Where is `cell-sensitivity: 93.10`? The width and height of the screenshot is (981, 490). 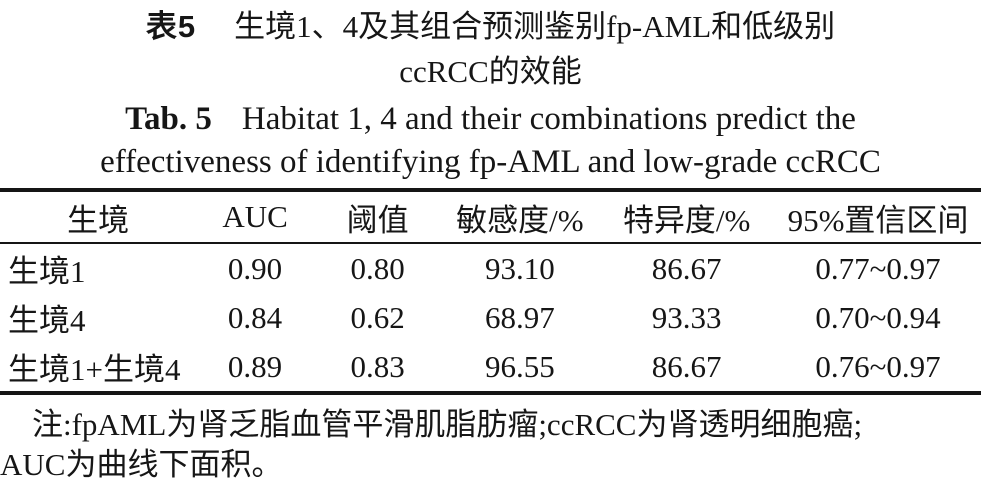 cell-sensitivity: 93.10 is located at coordinates (520, 268).